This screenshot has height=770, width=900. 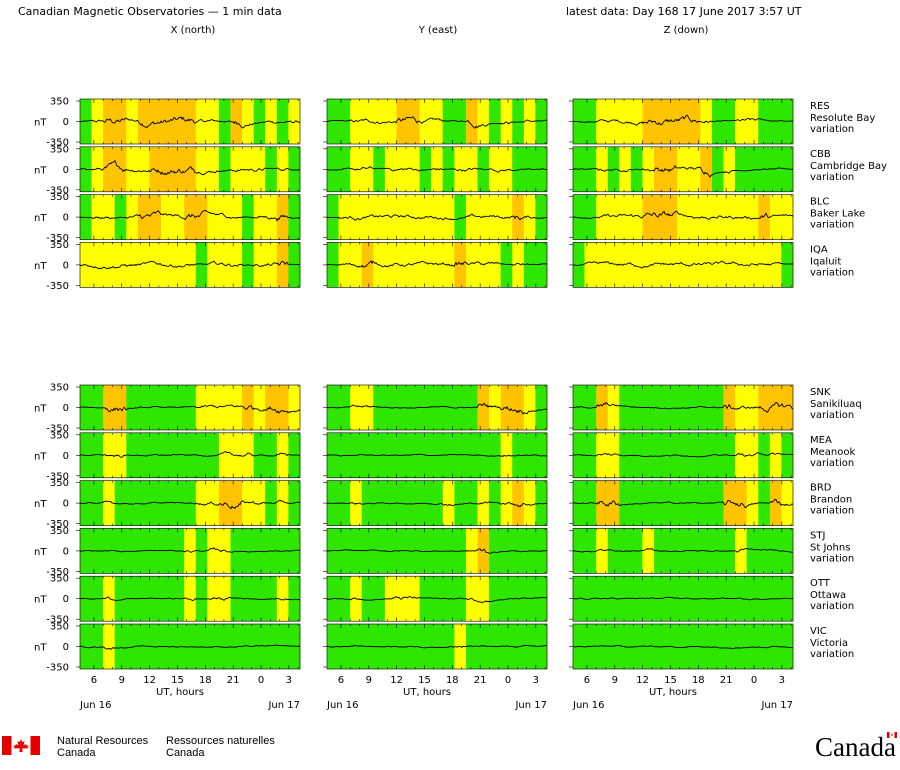 I want to click on trace-cbb-z, so click(x=683, y=171).